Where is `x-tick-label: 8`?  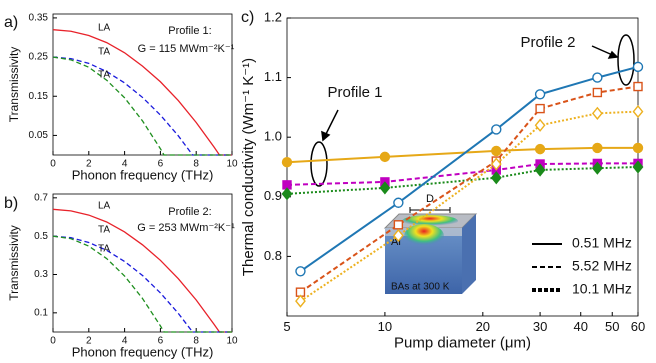
x-tick-label: 8 is located at coordinates (196, 164).